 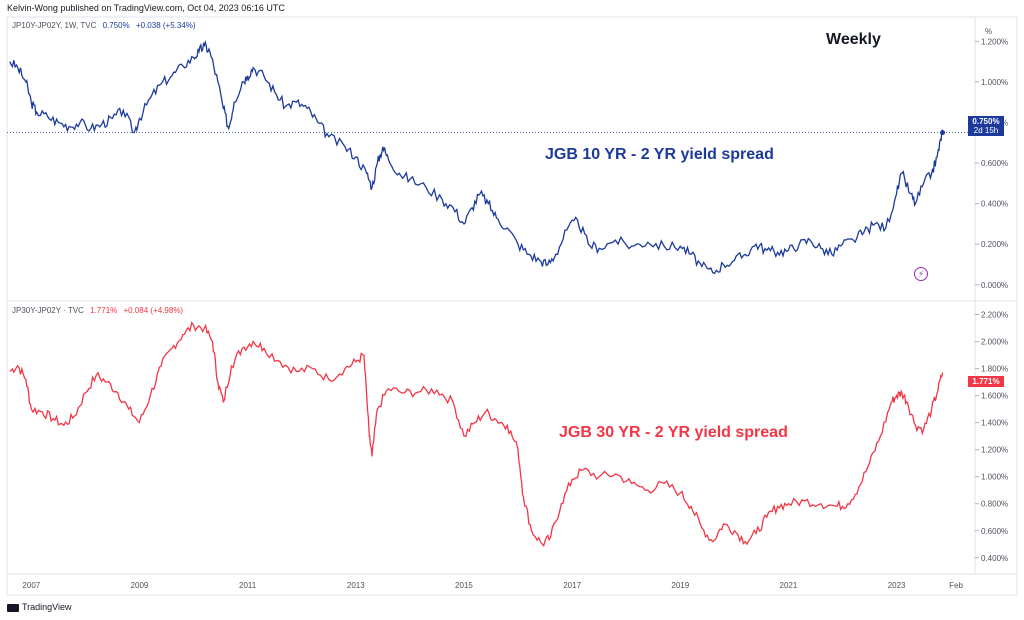 What do you see at coordinates (943, 133) in the screenshot?
I see `top-last-point-marker` at bounding box center [943, 133].